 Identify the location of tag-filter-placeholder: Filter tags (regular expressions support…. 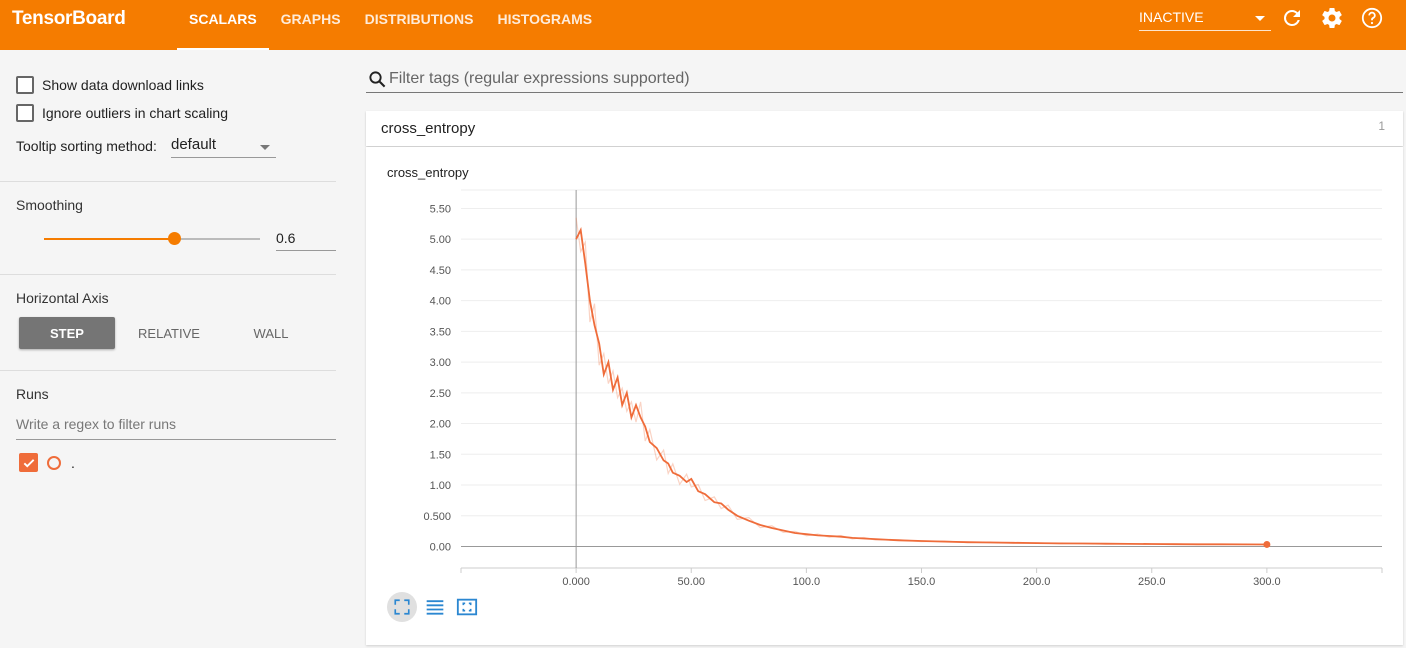
(539, 78).